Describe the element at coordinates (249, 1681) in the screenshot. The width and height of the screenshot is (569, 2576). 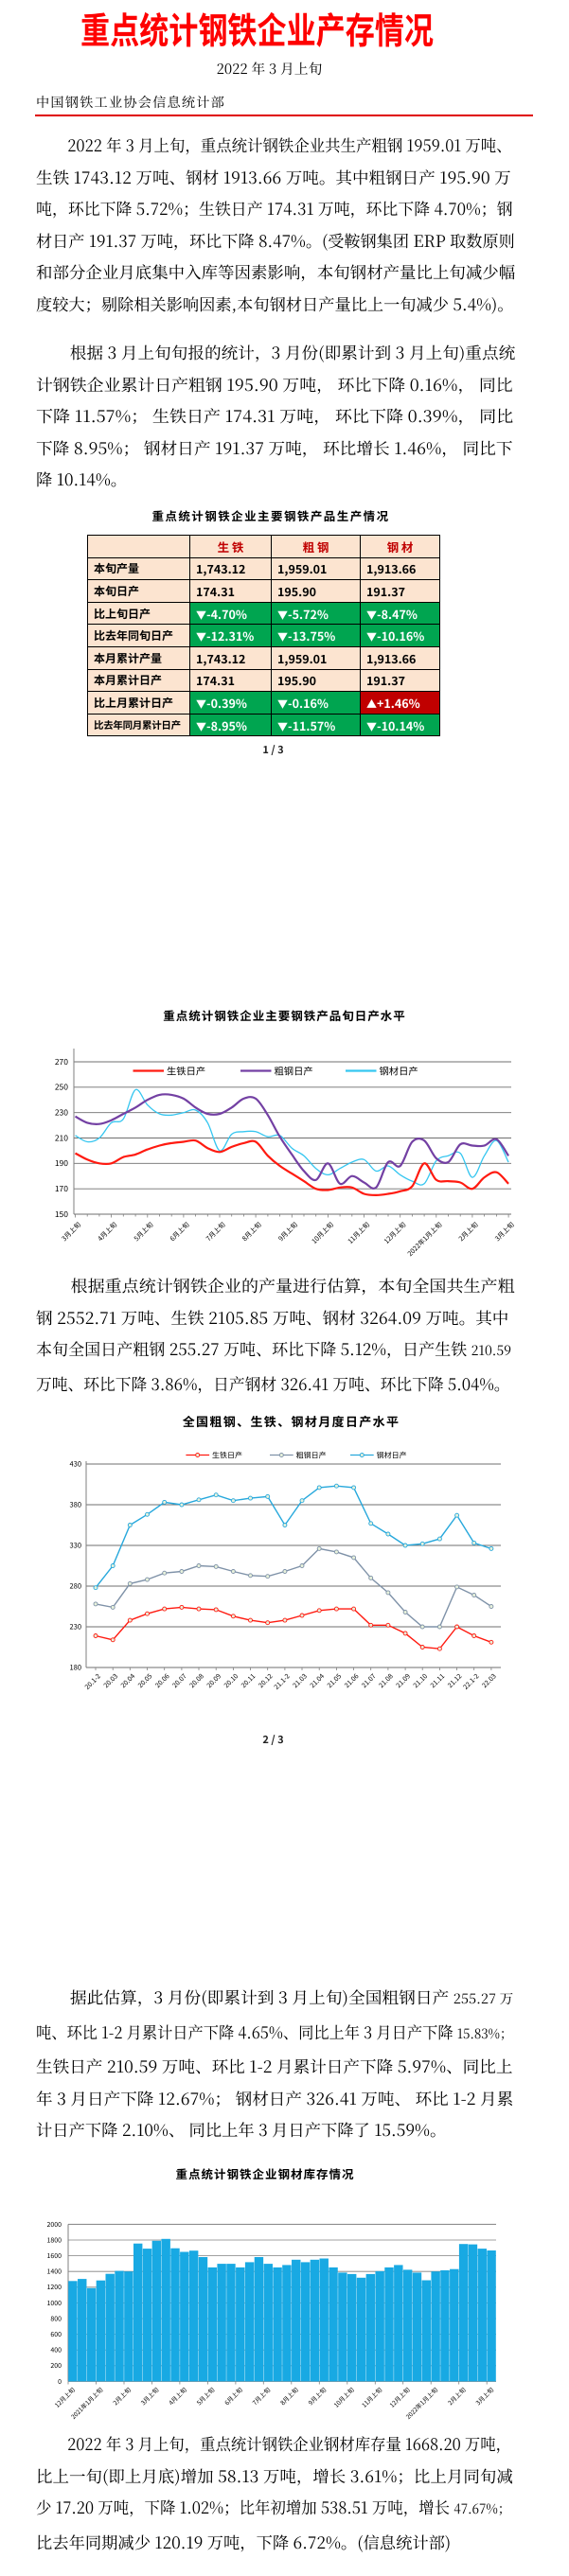
I see `svg-text: 20.11` at that location.